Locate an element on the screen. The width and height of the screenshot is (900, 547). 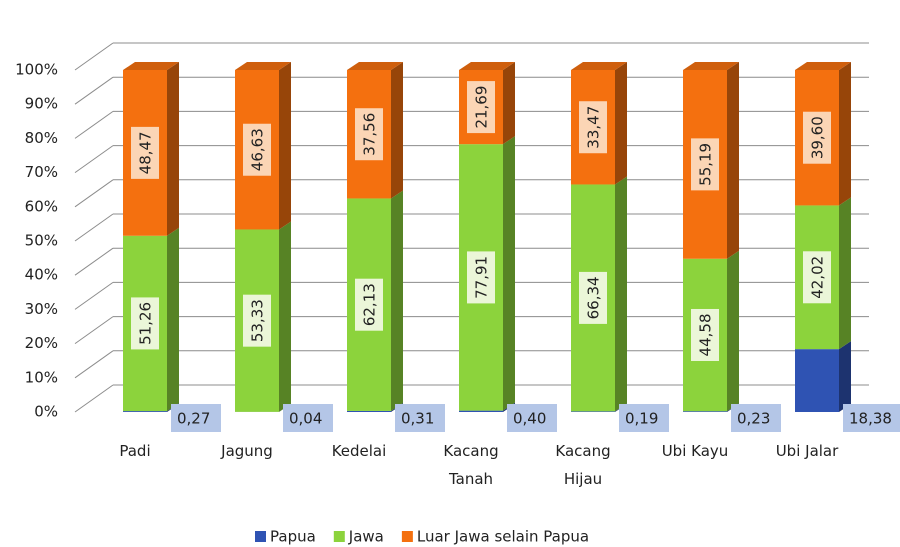
data-label-group: 62,13 is located at coordinates (369, 304).